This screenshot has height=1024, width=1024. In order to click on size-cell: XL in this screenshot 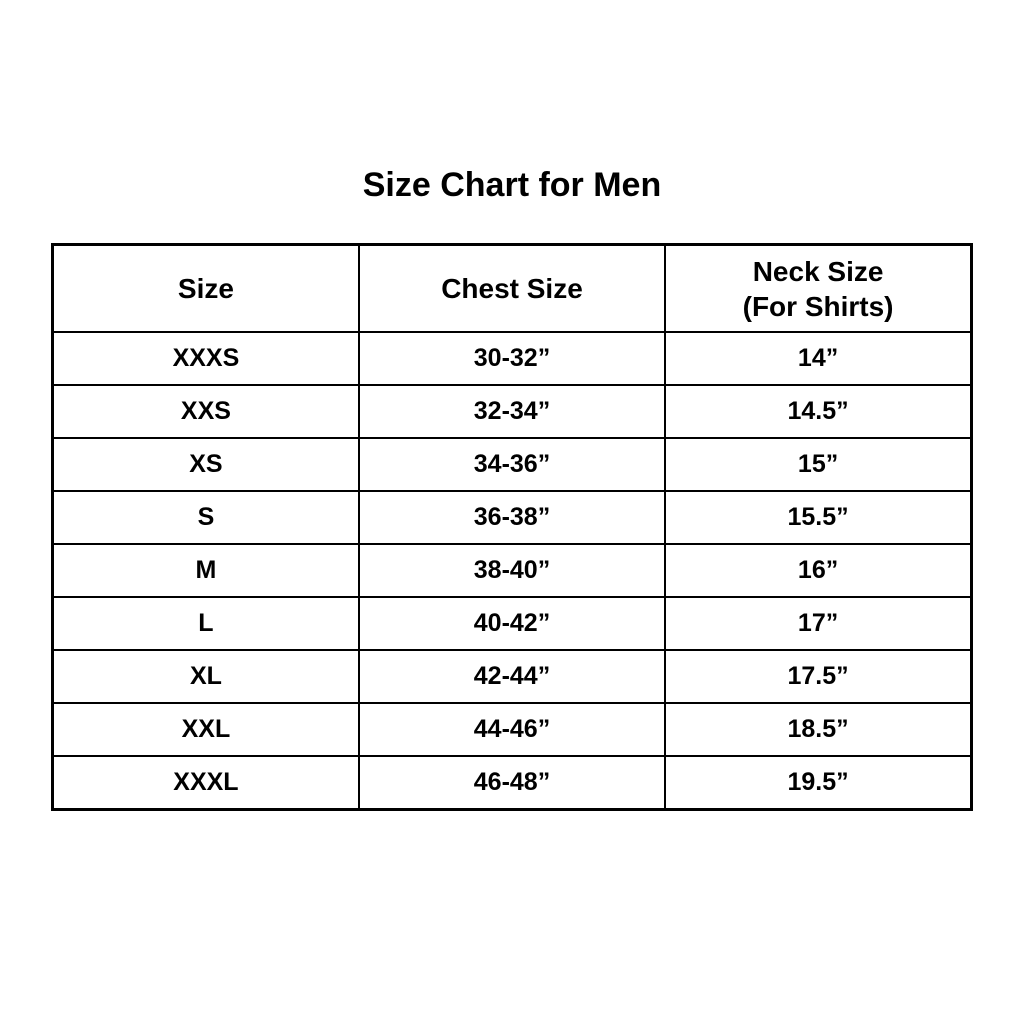, I will do `click(205, 676)`.